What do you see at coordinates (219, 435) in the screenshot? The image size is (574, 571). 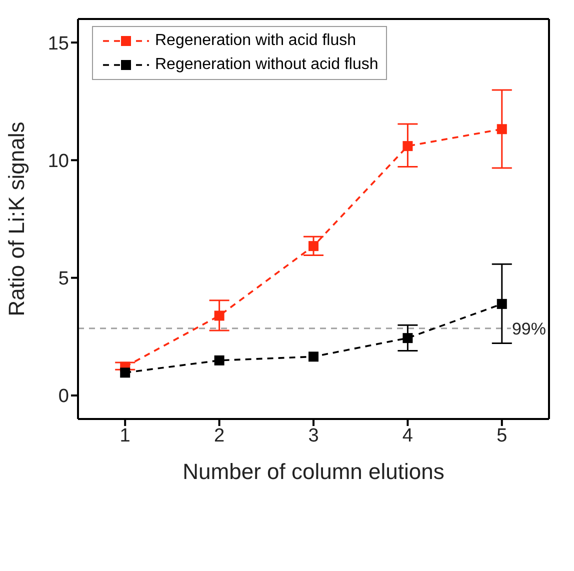 I see `x-tick-label: 2` at bounding box center [219, 435].